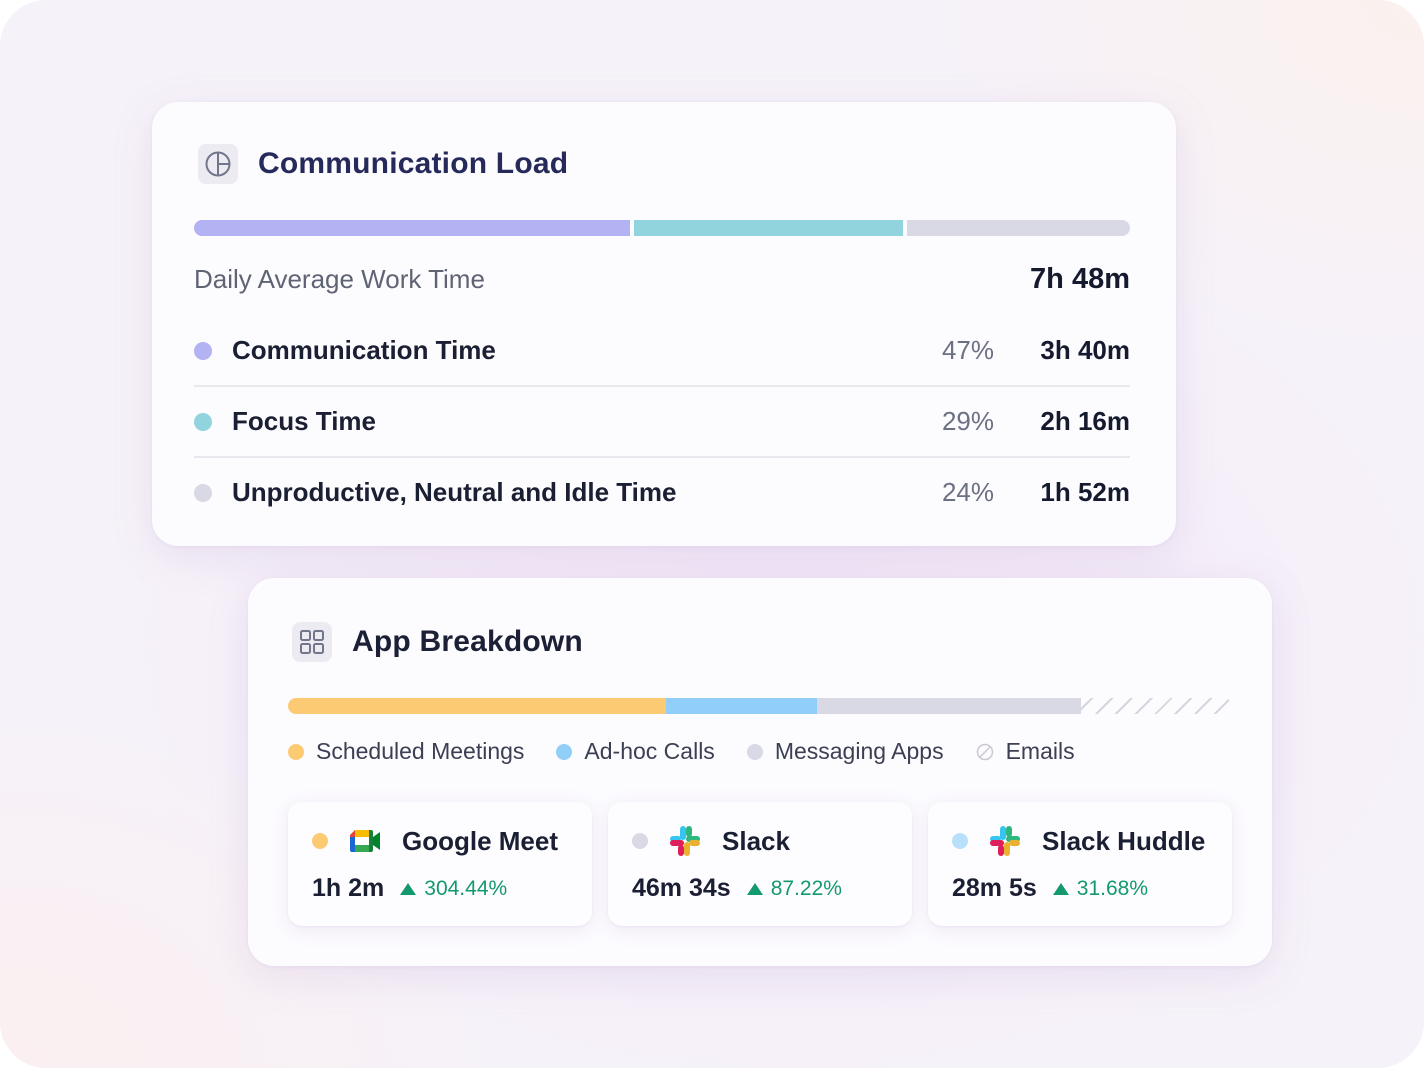 This screenshot has height=1068, width=1424. I want to click on row-percentage: 29%, so click(967, 421).